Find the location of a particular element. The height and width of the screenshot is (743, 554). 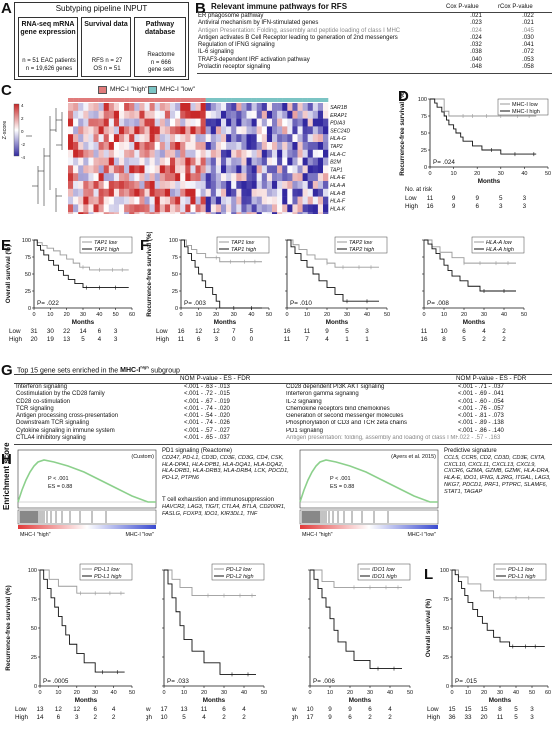

risk-count: 30 is located at coordinates (51, 331).